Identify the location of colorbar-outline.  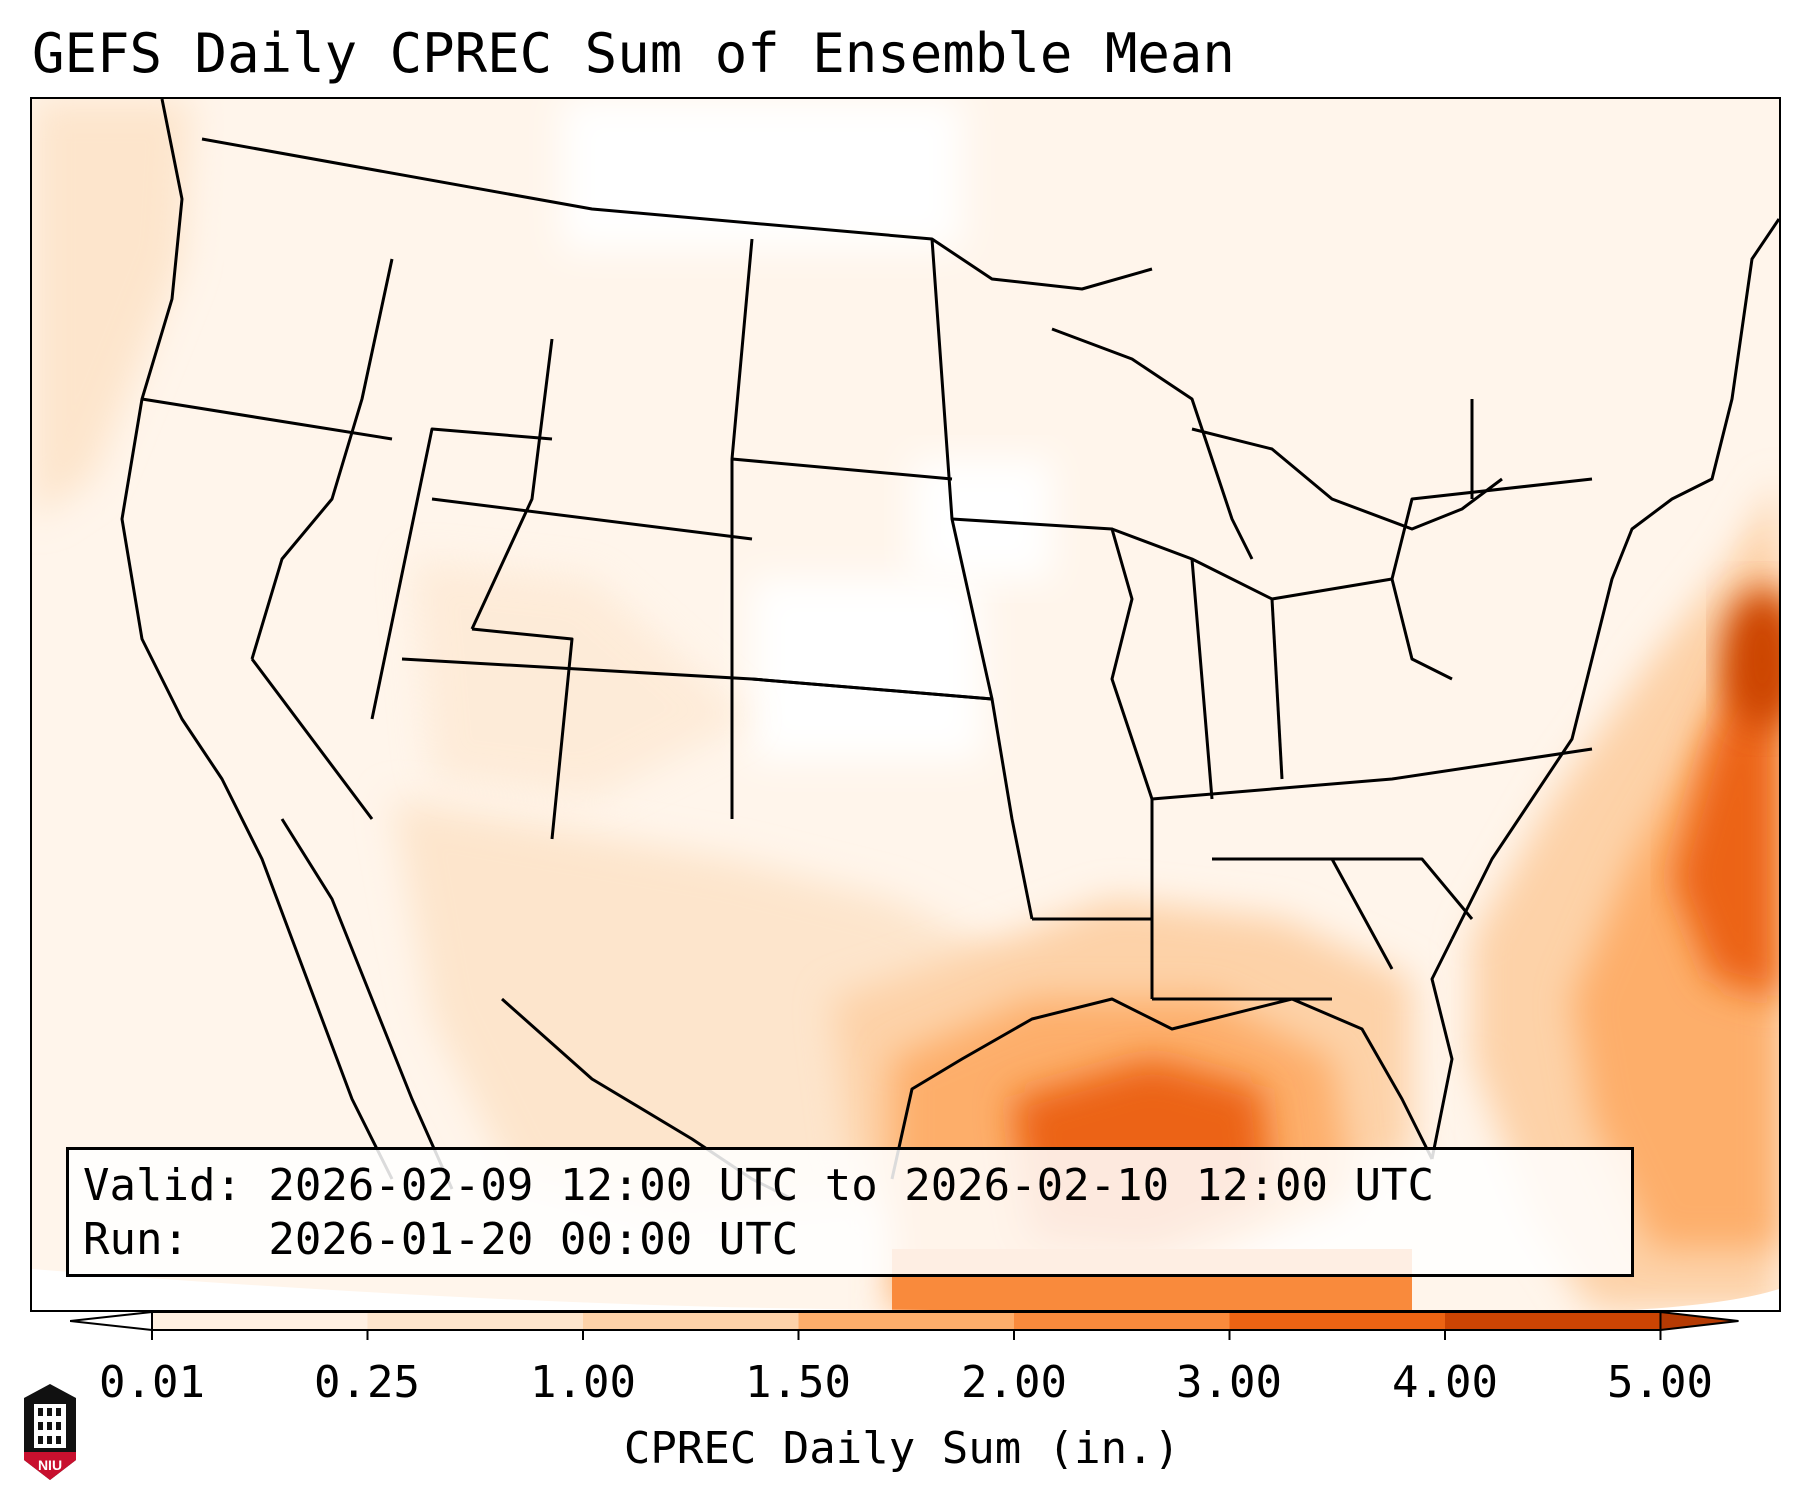
(906, 1321).